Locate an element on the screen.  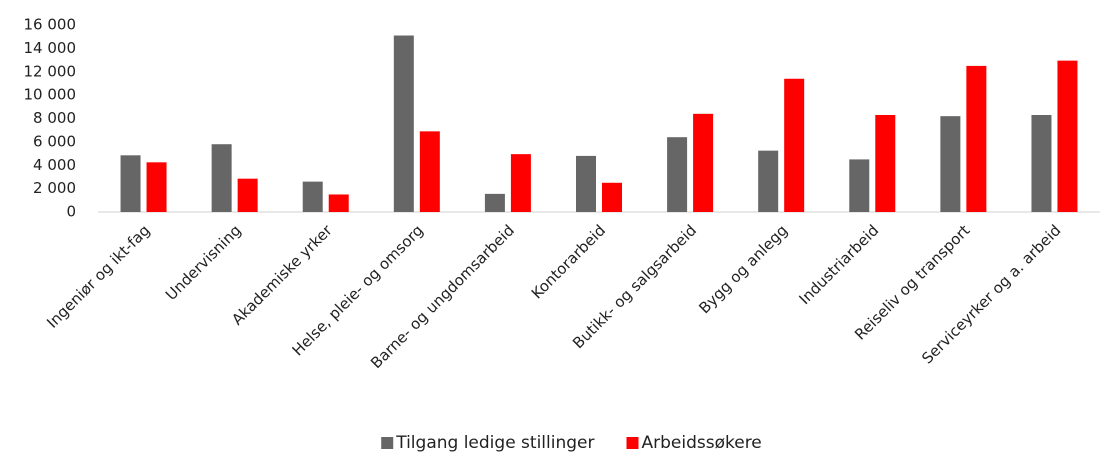
y-tick-label: 14 000 is located at coordinates (50, 48).